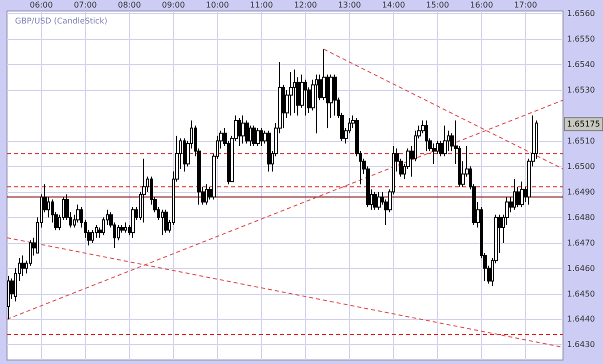 The height and width of the screenshot is (364, 603). What do you see at coordinates (581, 293) in the screenshot?
I see `y-tick-label: 1.6450` at bounding box center [581, 293].